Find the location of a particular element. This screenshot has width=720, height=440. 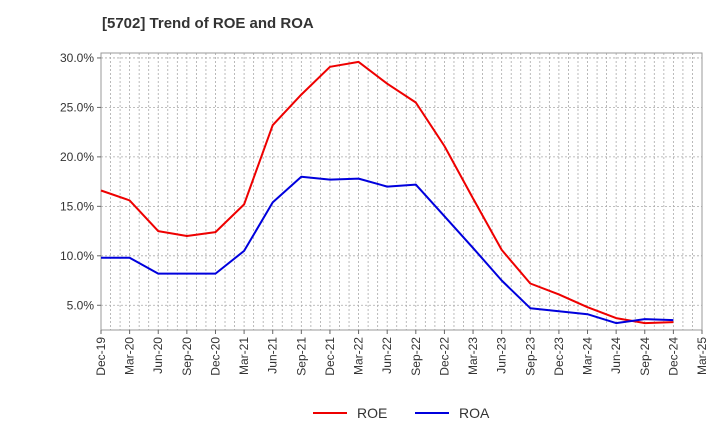

y-tick-label: 15.0% is located at coordinates (77, 206).